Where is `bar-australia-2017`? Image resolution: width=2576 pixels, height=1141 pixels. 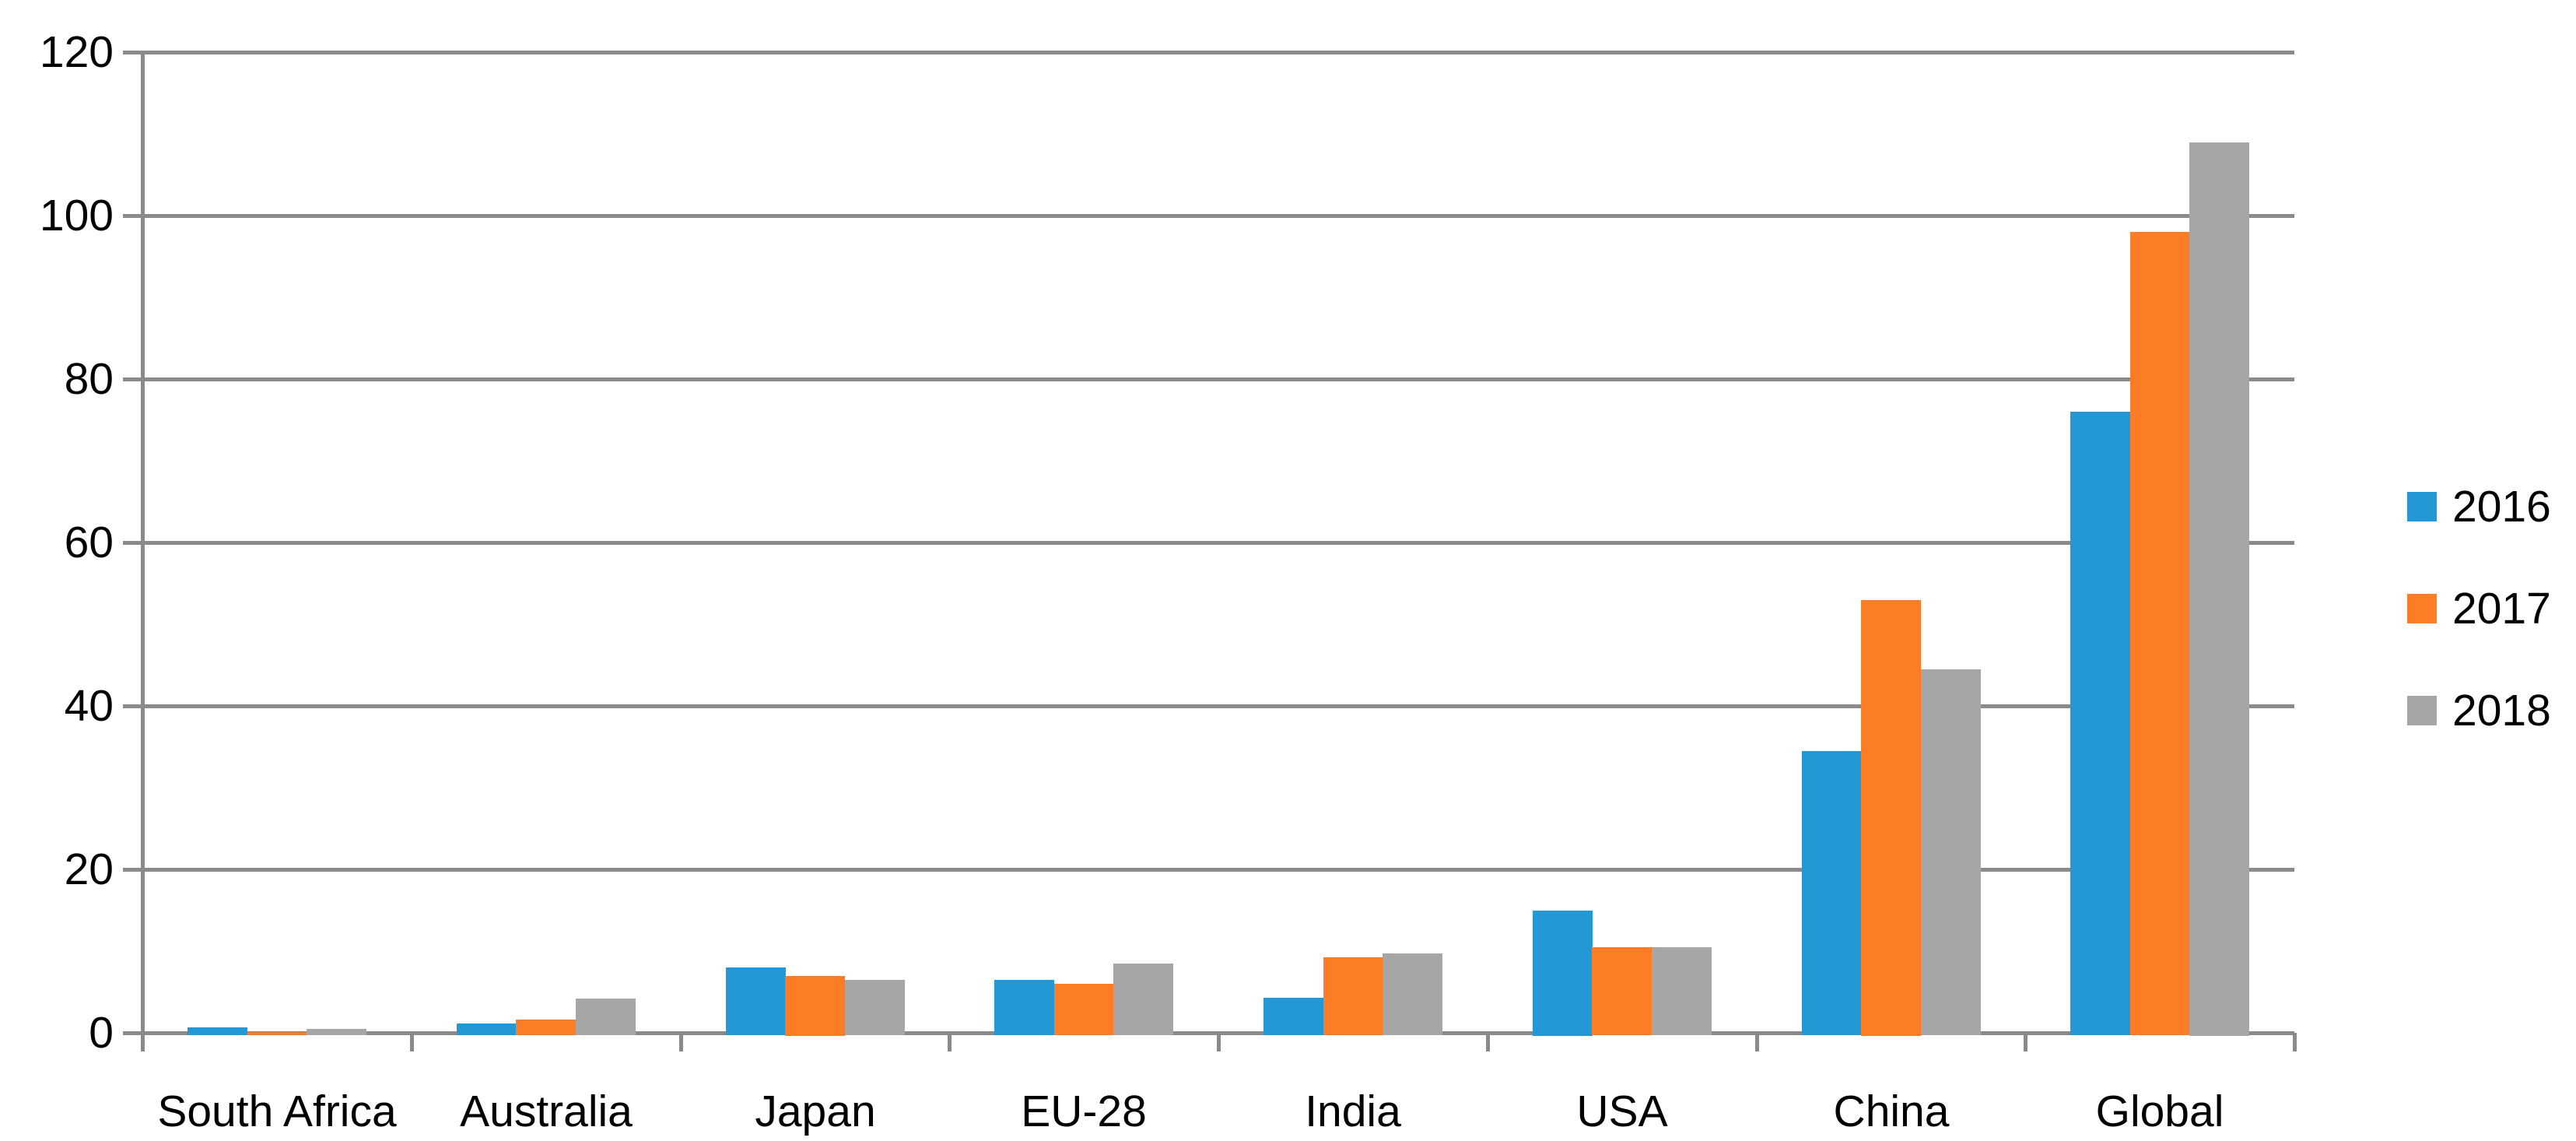 bar-australia-2017 is located at coordinates (546, 1027).